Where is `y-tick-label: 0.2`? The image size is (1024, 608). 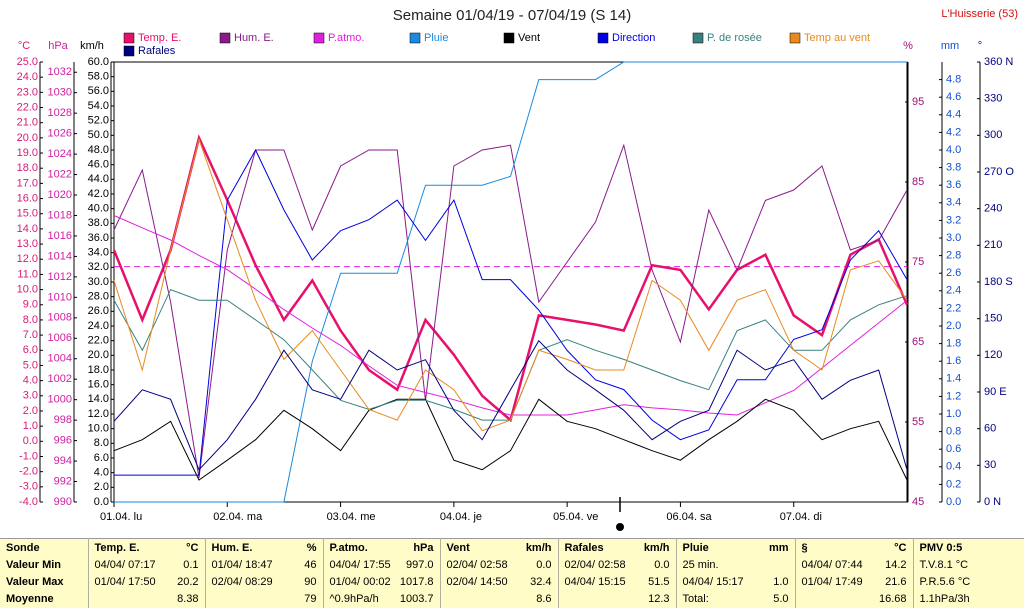 y-tick-label: 0.2 is located at coordinates (953, 484).